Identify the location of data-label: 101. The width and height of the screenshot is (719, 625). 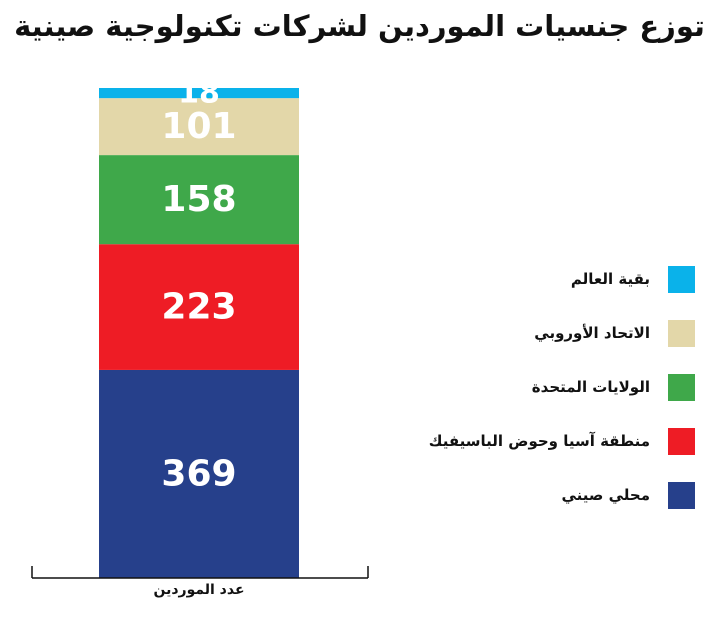
(198, 126).